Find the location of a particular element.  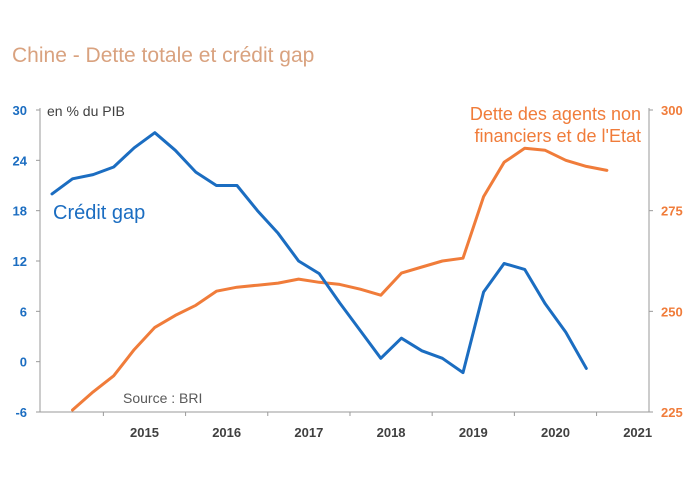

right-y-tick-label: 250 is located at coordinates (672, 311).